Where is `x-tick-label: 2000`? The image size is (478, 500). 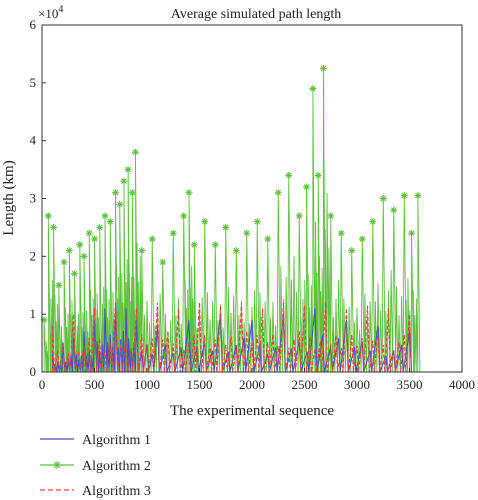
x-tick-label: 2000 is located at coordinates (252, 384).